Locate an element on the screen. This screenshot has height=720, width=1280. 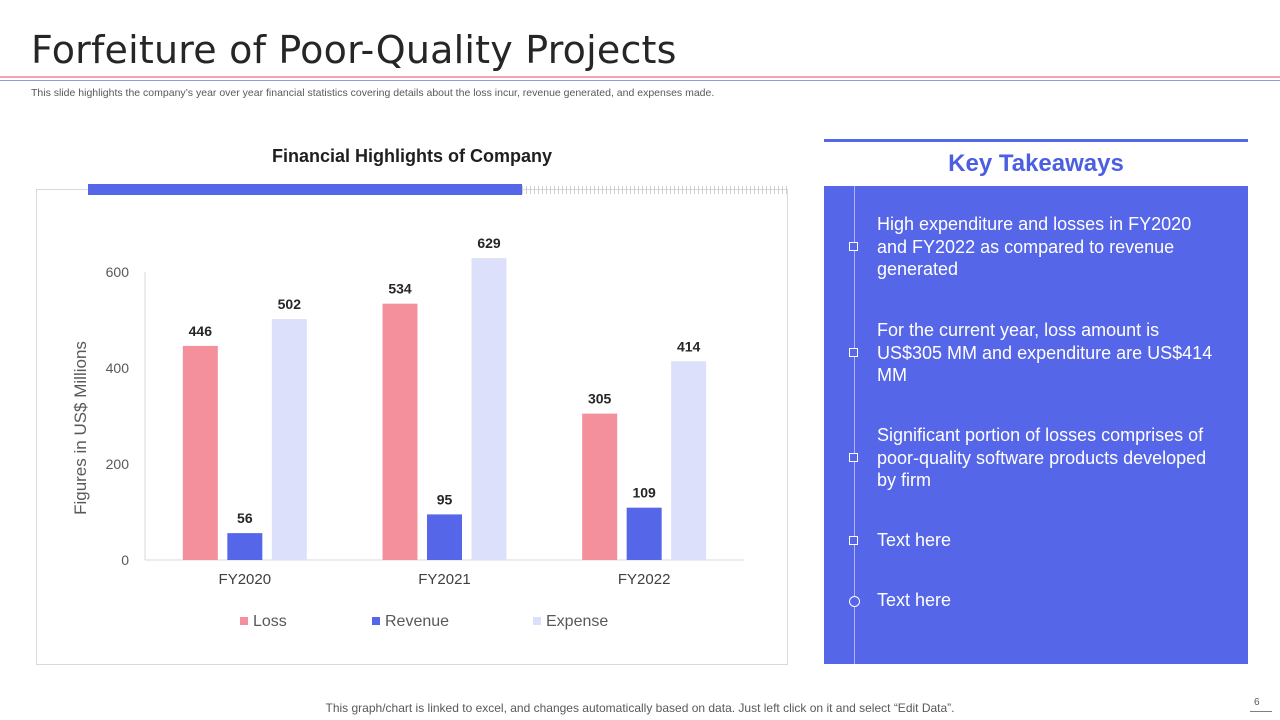
chart-progress-bar is located at coordinates (438, 189).